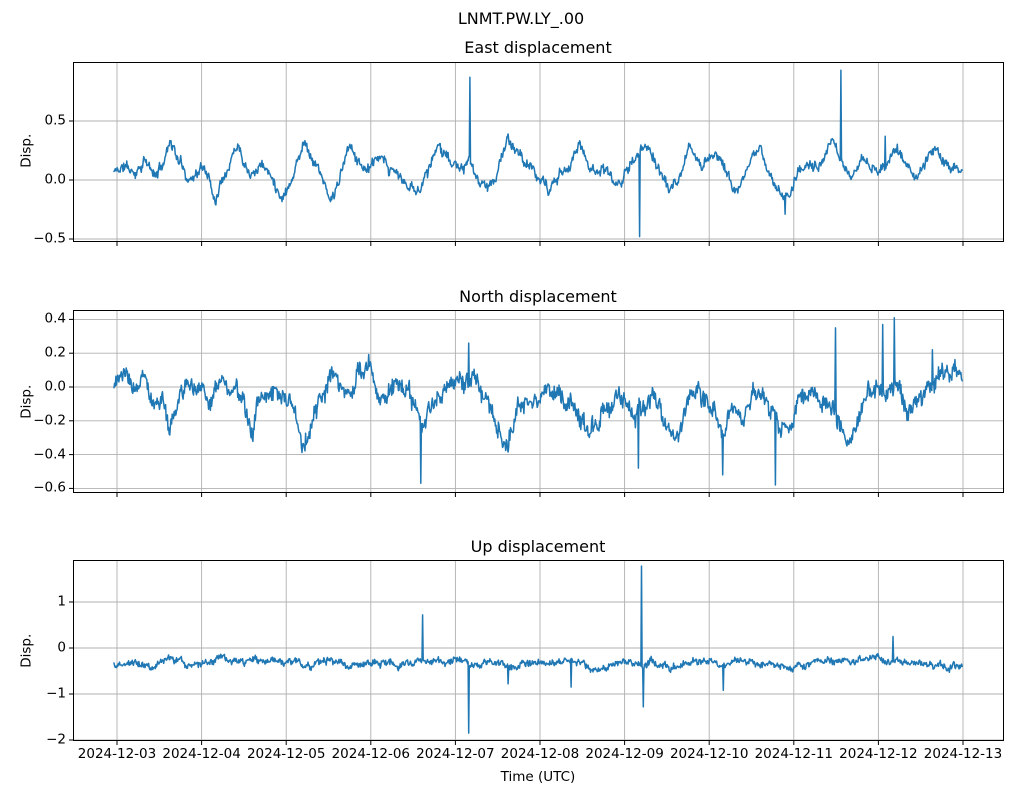 The width and height of the screenshot is (1012, 795). I want to click on x-tick-label: 2024-12-11, so click(794, 754).